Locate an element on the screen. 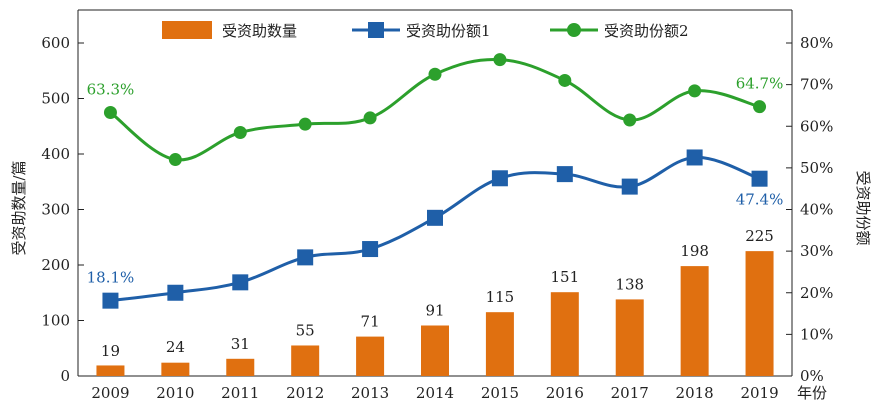 This screenshot has height=417, width=885. right-tick-label: 80% is located at coordinates (816, 43).